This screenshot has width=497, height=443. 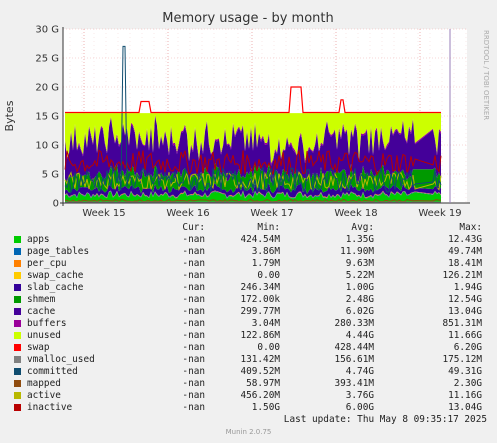 What do you see at coordinates (253, 200) in the screenshot?
I see `line-mapped` at bounding box center [253, 200].